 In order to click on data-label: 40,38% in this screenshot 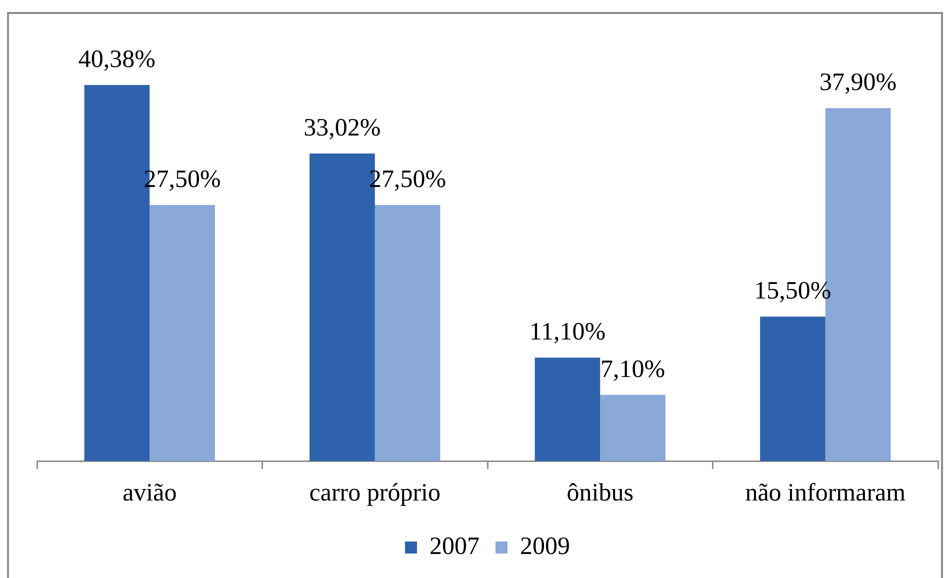, I will do `click(117, 60)`.